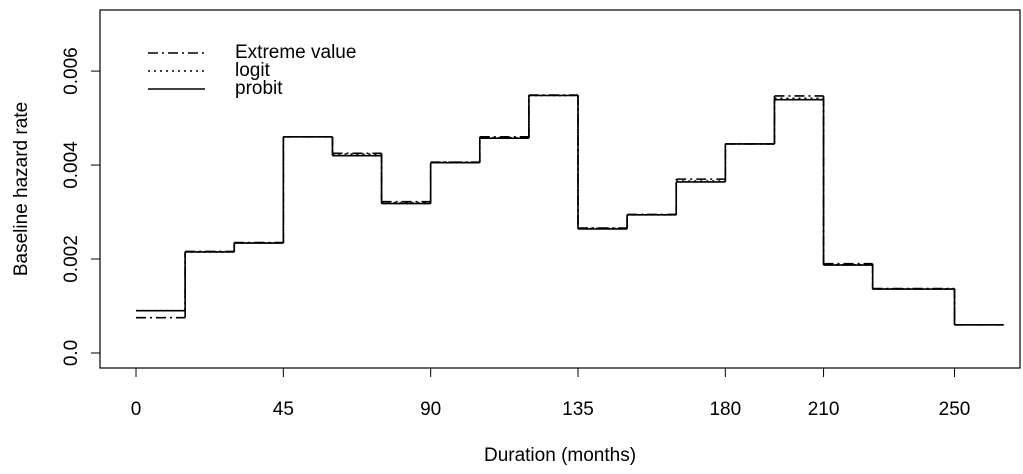 The image size is (1023, 474). Describe the element at coordinates (430, 409) in the screenshot. I see `x-tick-label: 90` at that location.